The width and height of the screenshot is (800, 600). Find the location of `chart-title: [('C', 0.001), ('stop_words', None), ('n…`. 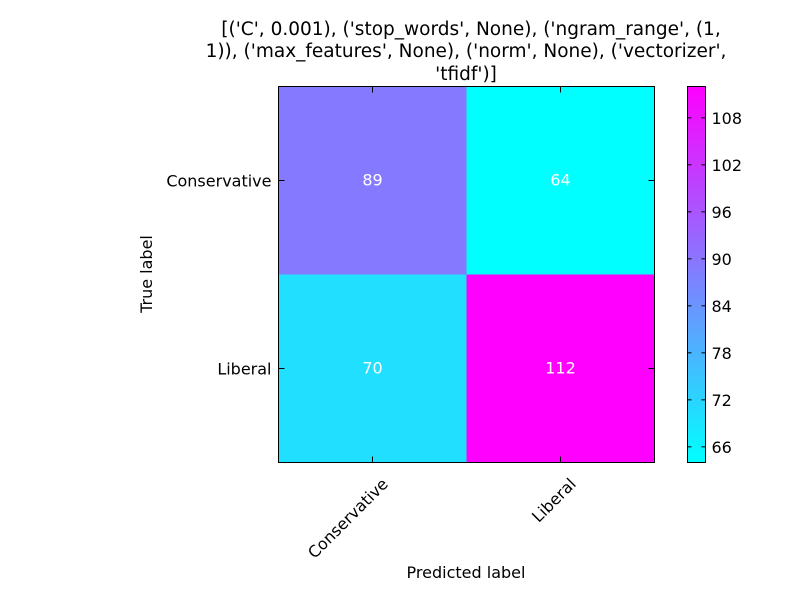

chart-title: [('C', 0.001), ('stop_words', None), ('n… is located at coordinates (466, 52).